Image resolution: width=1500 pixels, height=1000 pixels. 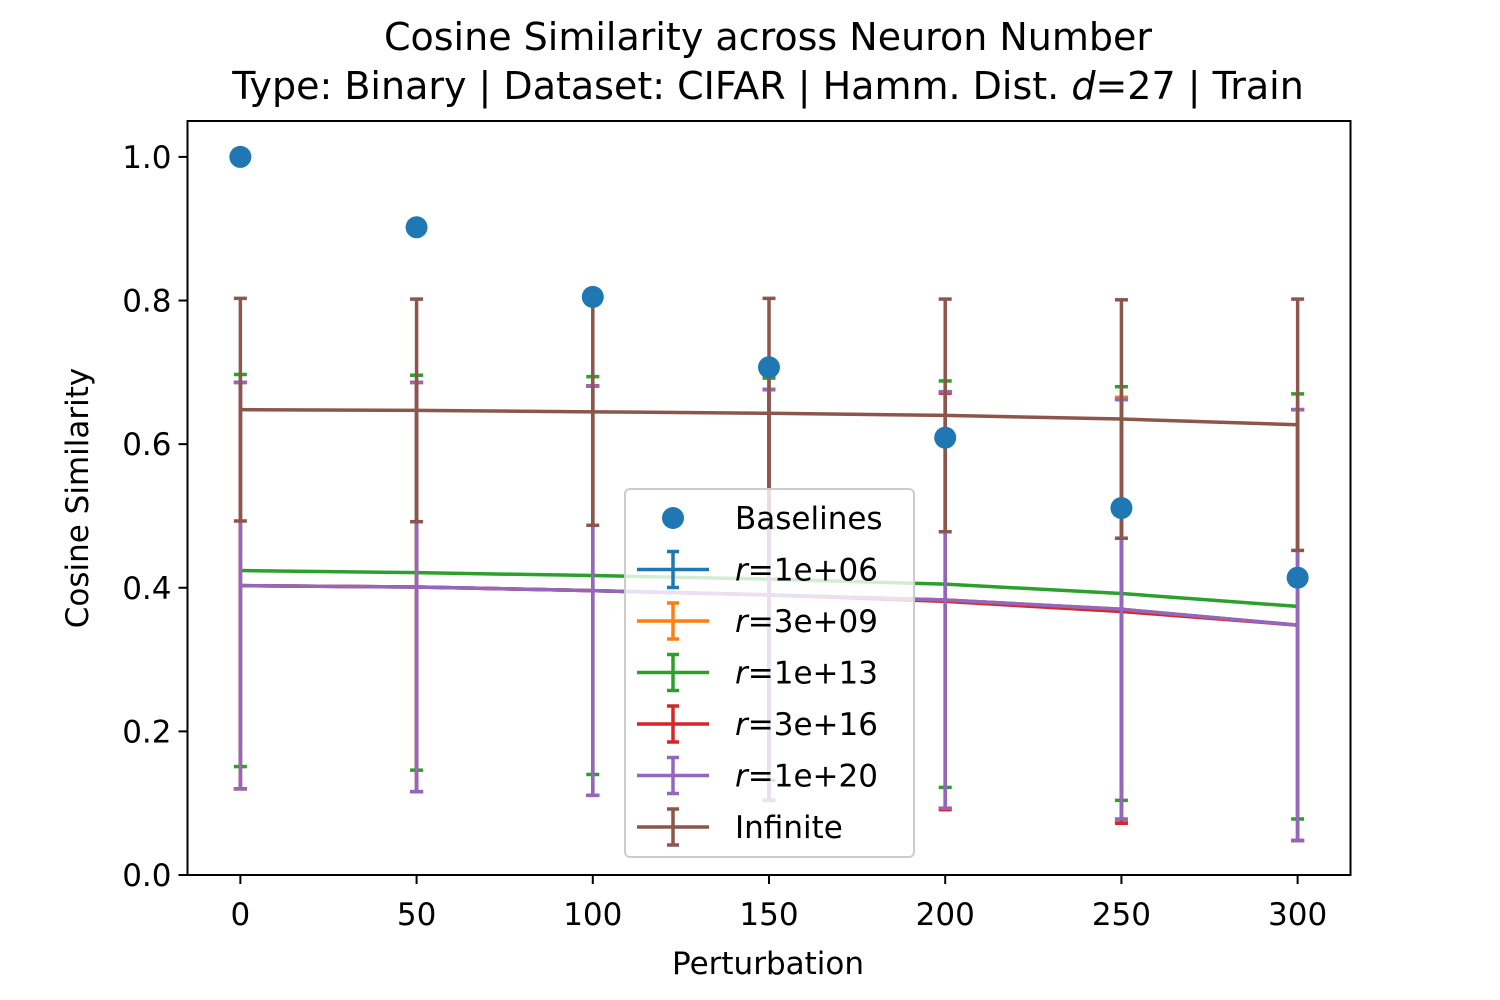 I want to click on x-tick-label: 50, so click(x=416, y=915).